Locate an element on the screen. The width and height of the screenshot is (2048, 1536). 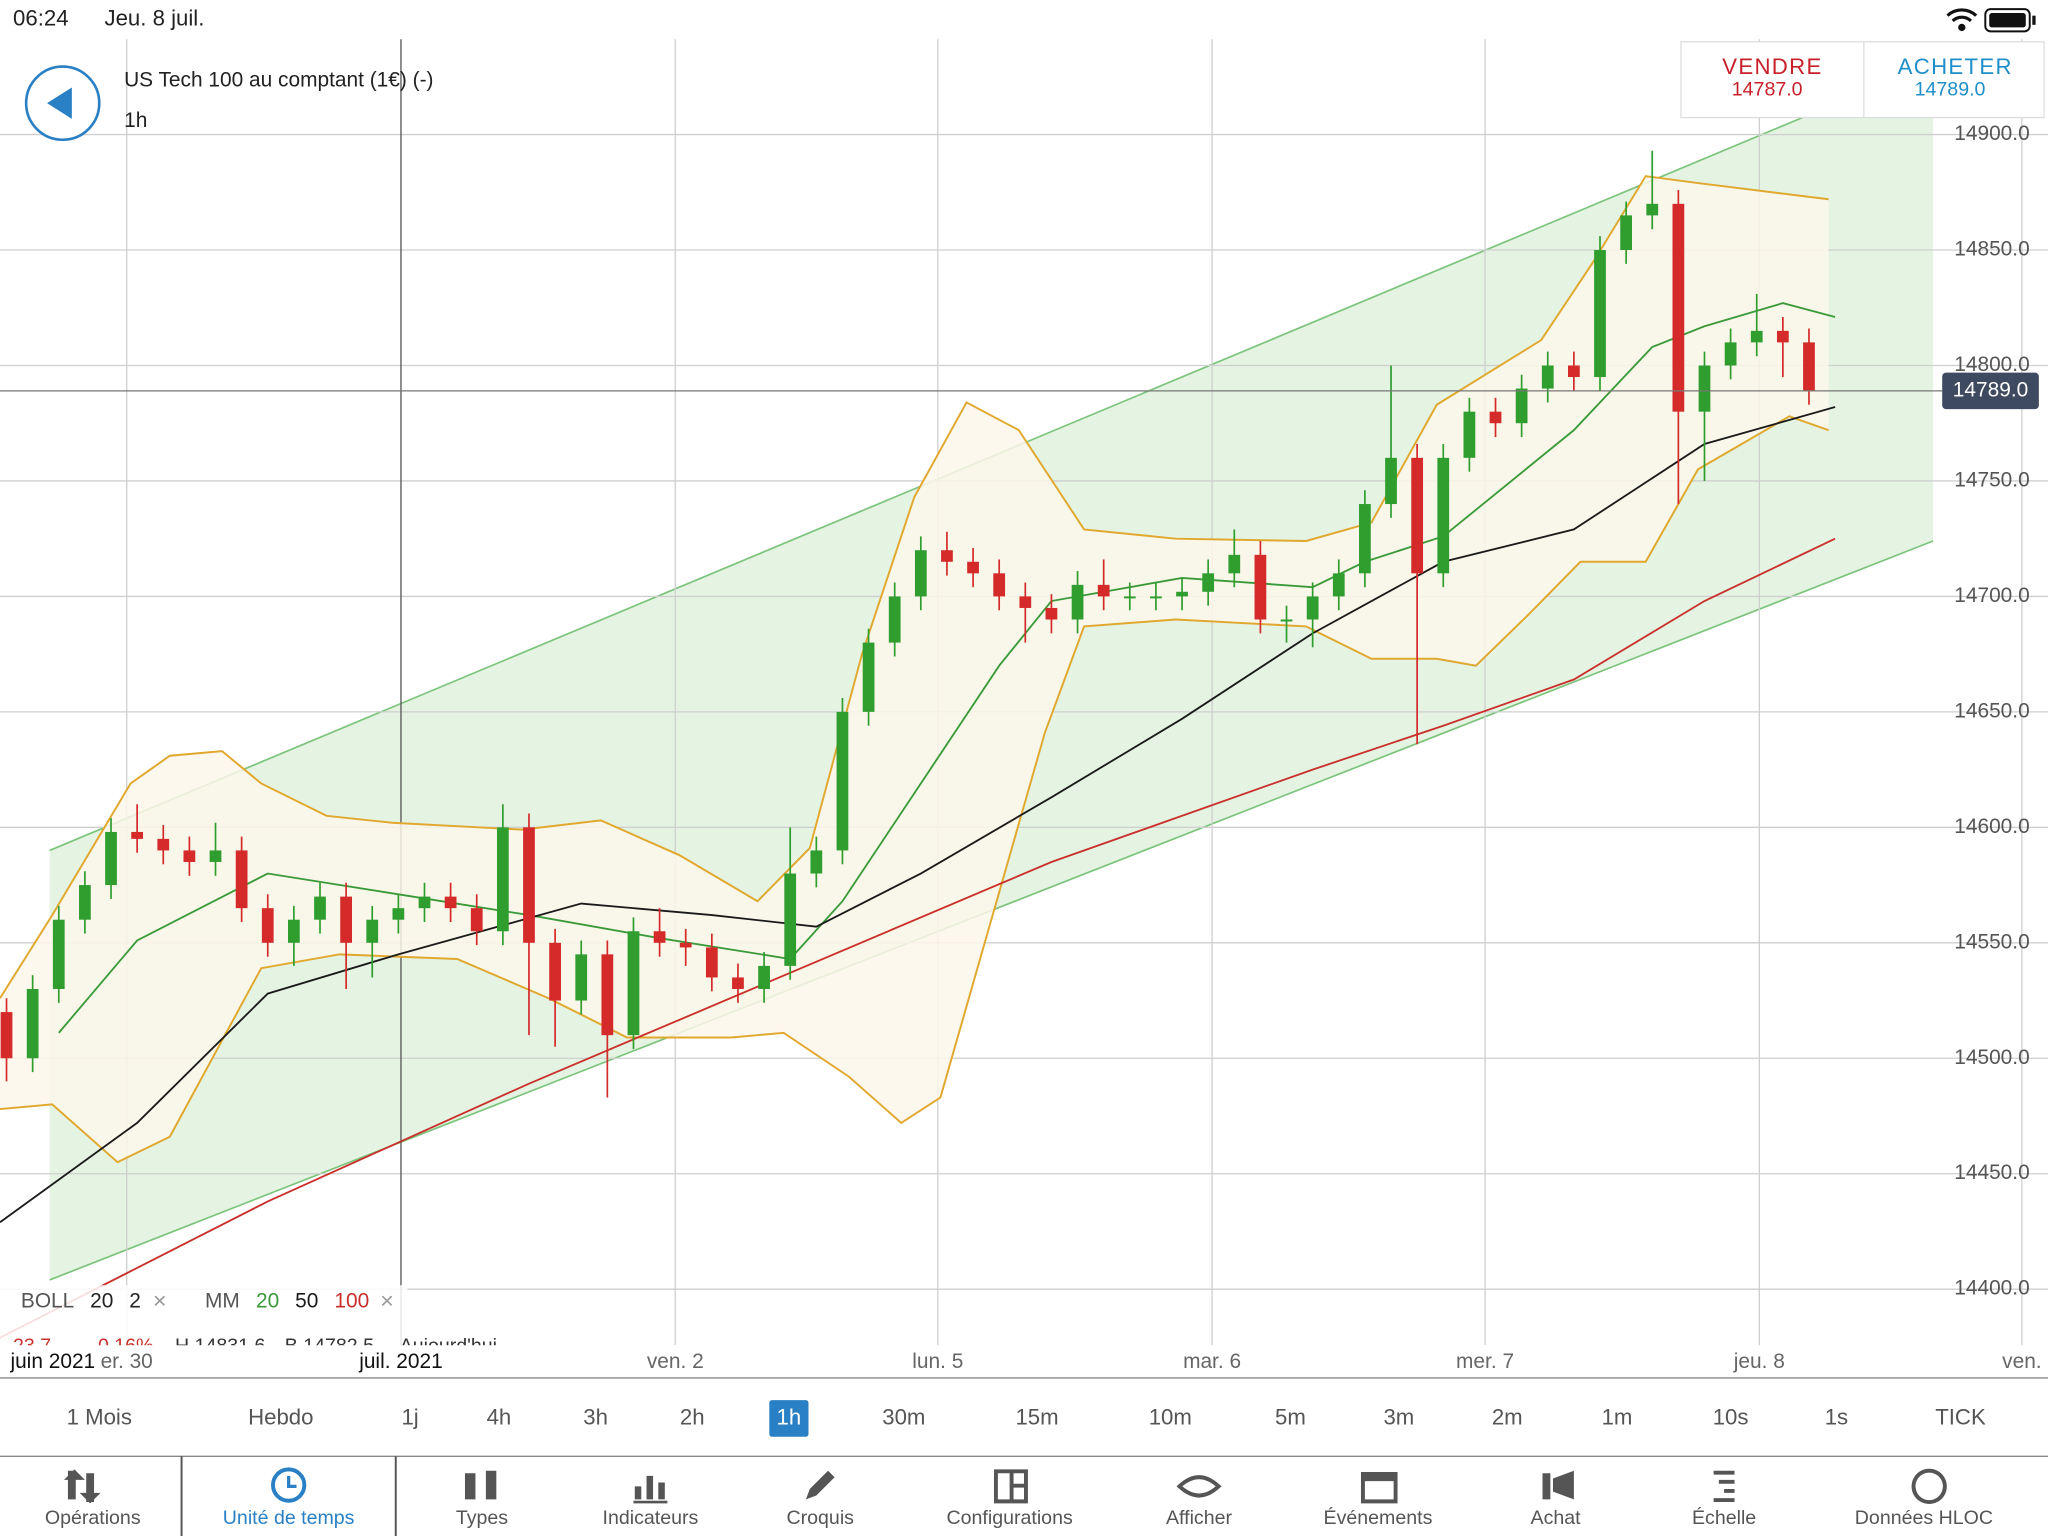
legend-param: 20 is located at coordinates (101, 1301).